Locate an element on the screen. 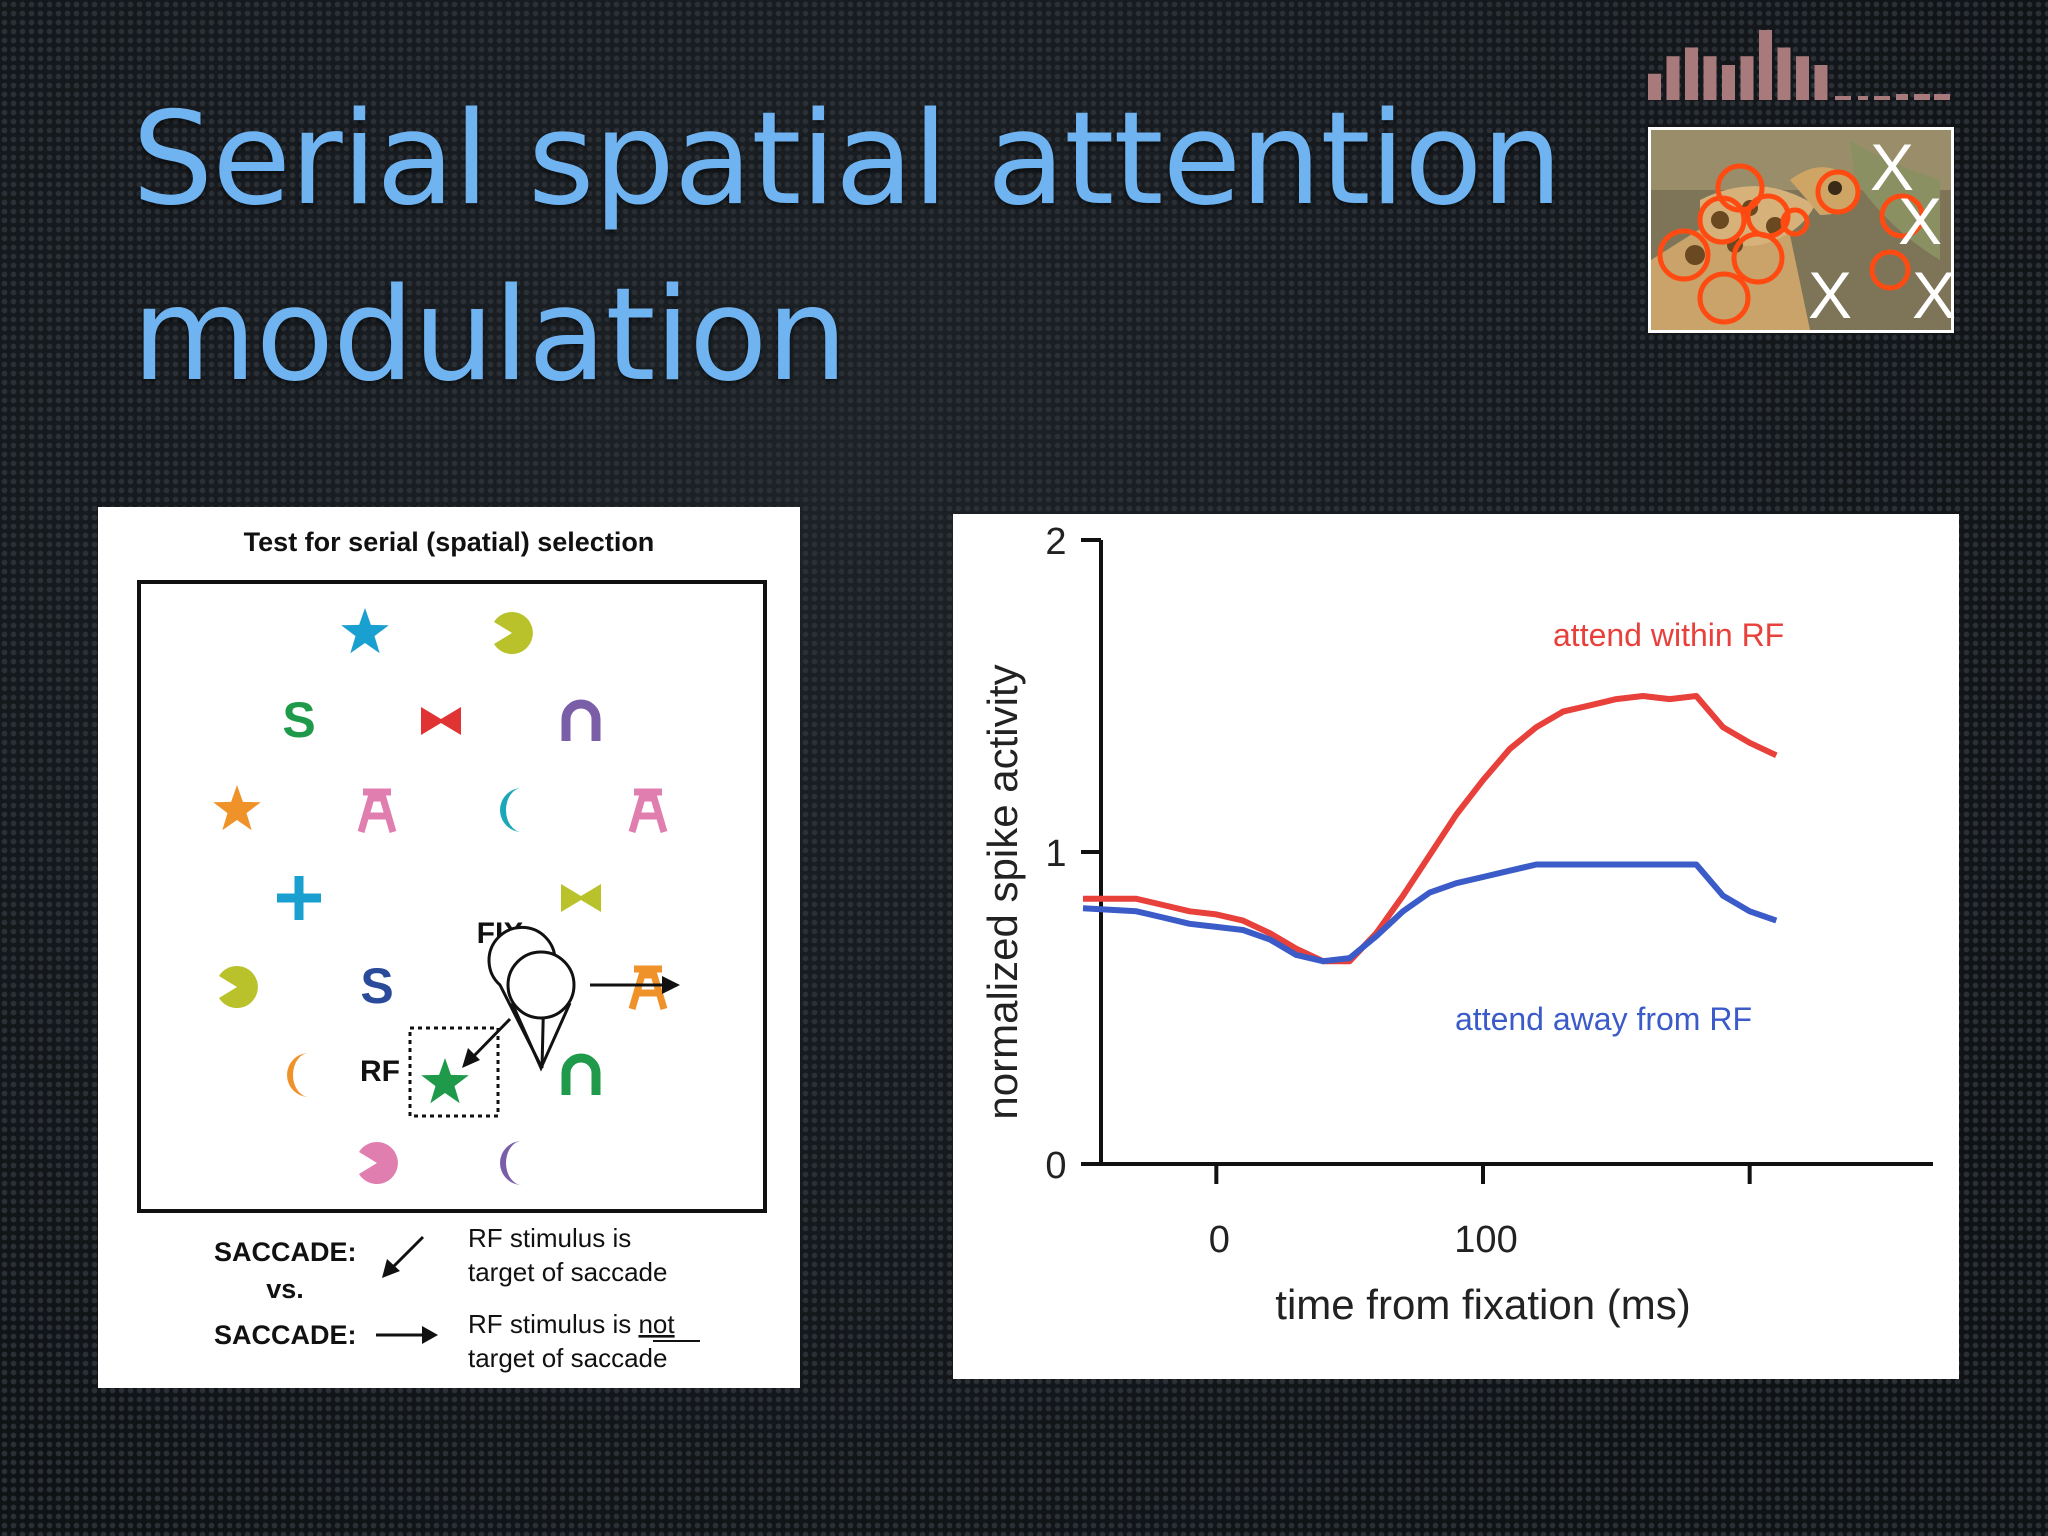 Image resolution: width=2048 pixels, height=1536 pixels. slide-title-line-2: modulation is located at coordinates (490, 335).